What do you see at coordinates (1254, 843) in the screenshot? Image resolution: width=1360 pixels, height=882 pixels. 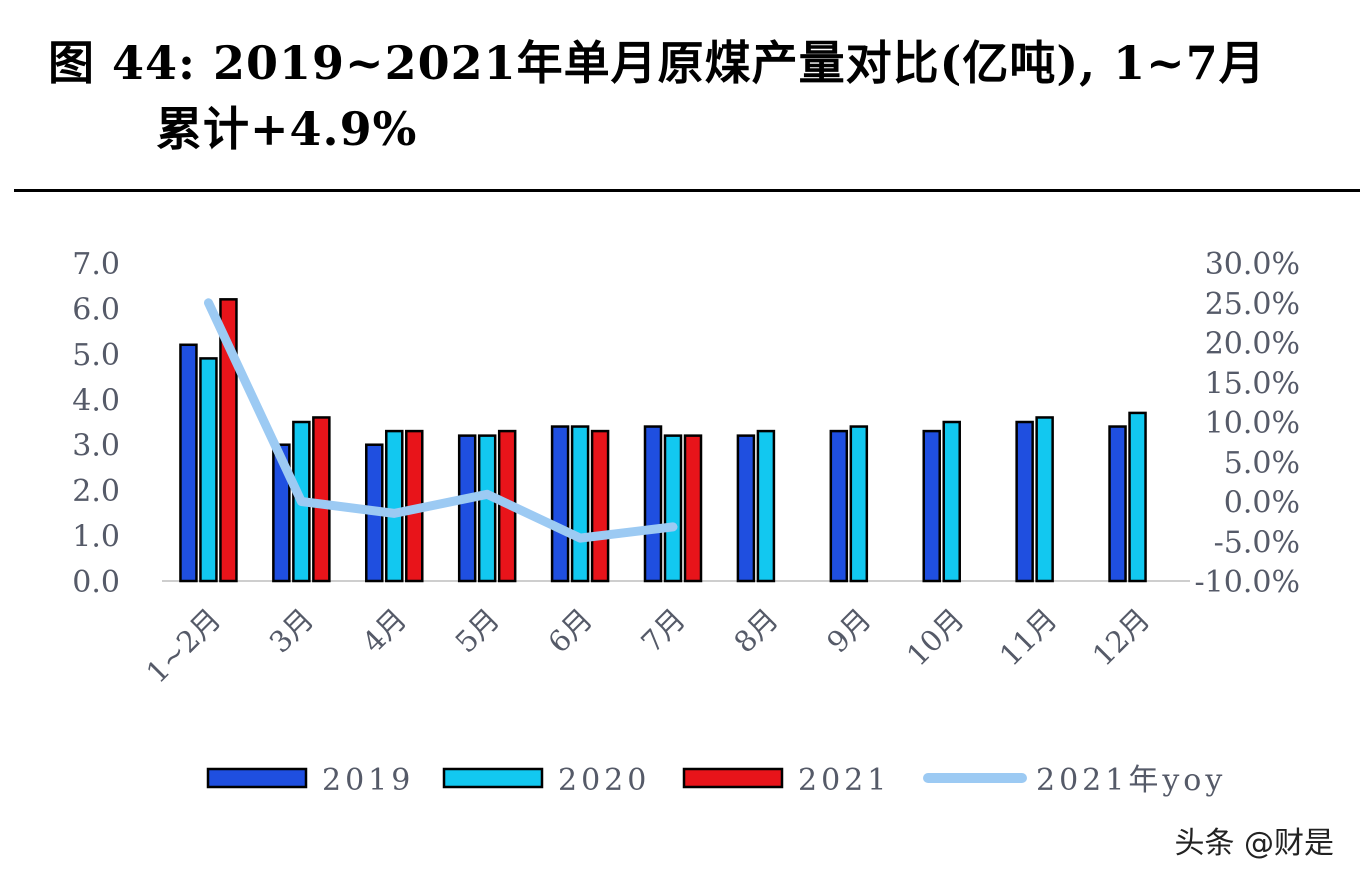 I see `watermark: 头条 @财是` at bounding box center [1254, 843].